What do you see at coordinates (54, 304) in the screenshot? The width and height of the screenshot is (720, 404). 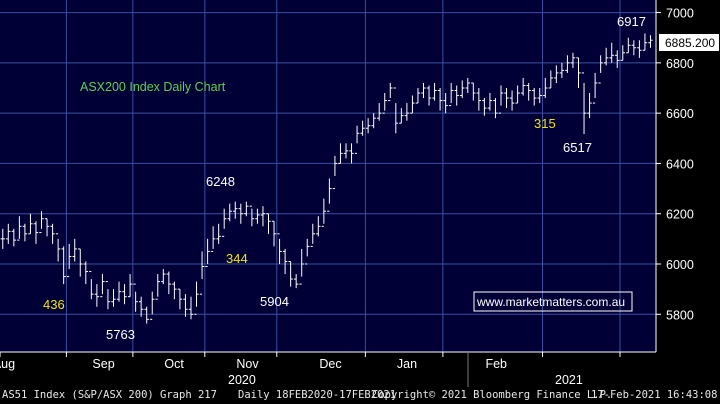 I see `move-label-436: 436` at bounding box center [54, 304].